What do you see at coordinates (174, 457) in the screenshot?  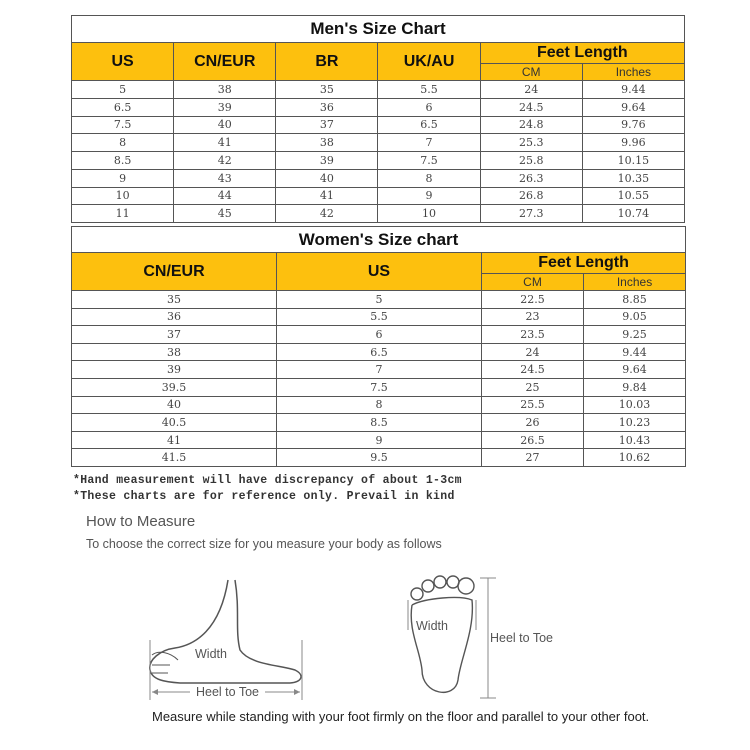 I see `table-cell: 41.5` at bounding box center [174, 457].